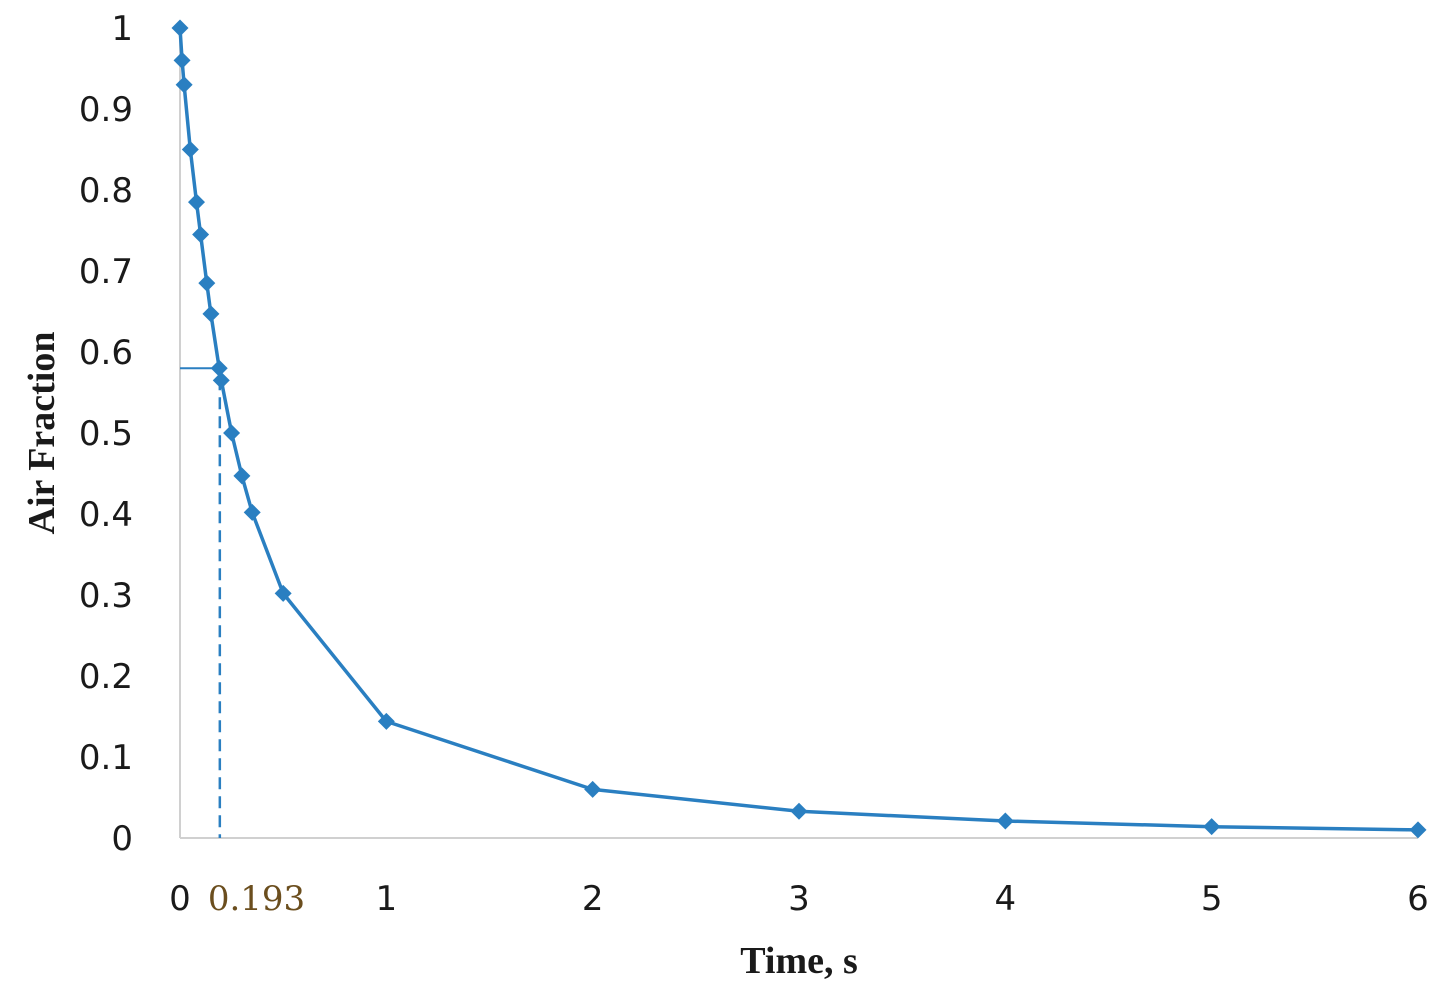 This screenshot has width=1446, height=993. I want to click on y-tick-label: 0.9, so click(106, 110).